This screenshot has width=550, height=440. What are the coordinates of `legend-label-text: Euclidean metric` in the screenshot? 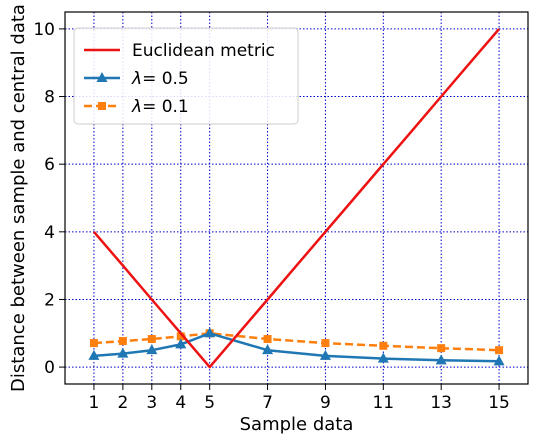 It's located at (203, 51).